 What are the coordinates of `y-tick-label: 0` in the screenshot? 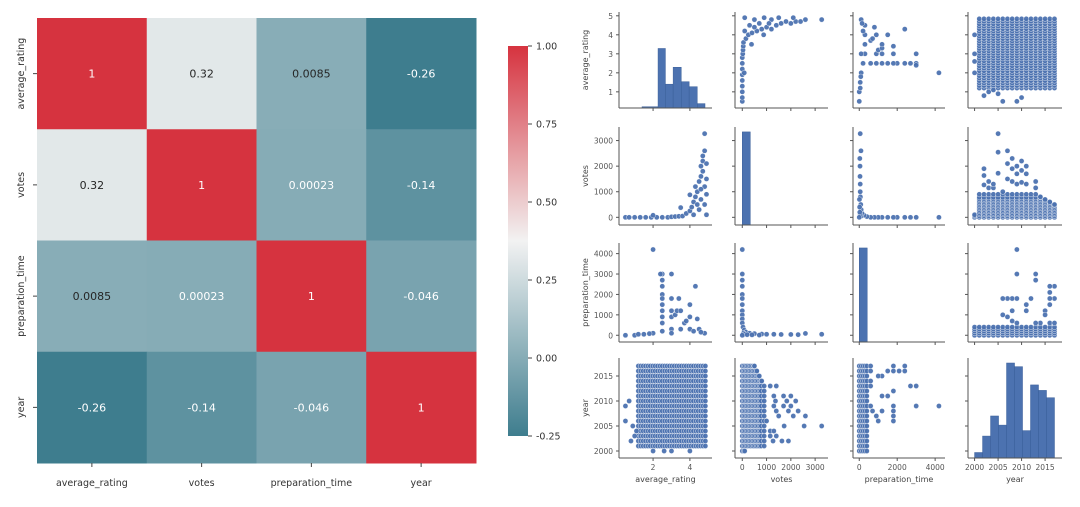 It's located at (610, 335).